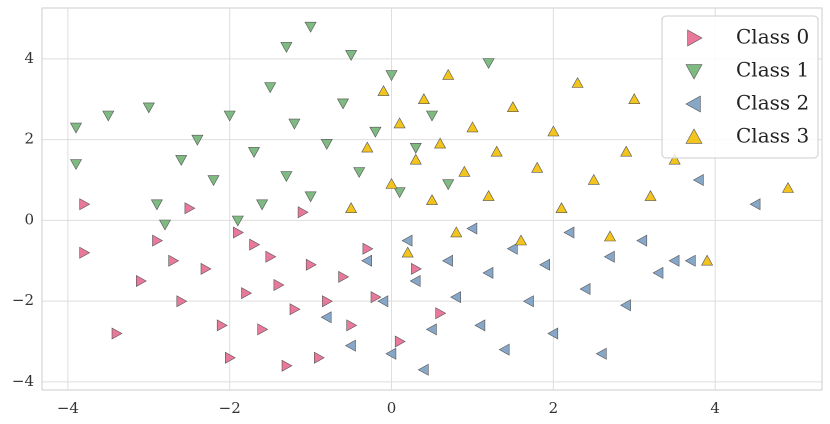 Image resolution: width=830 pixels, height=424 pixels. I want to click on legend-box, so click(740, 87).